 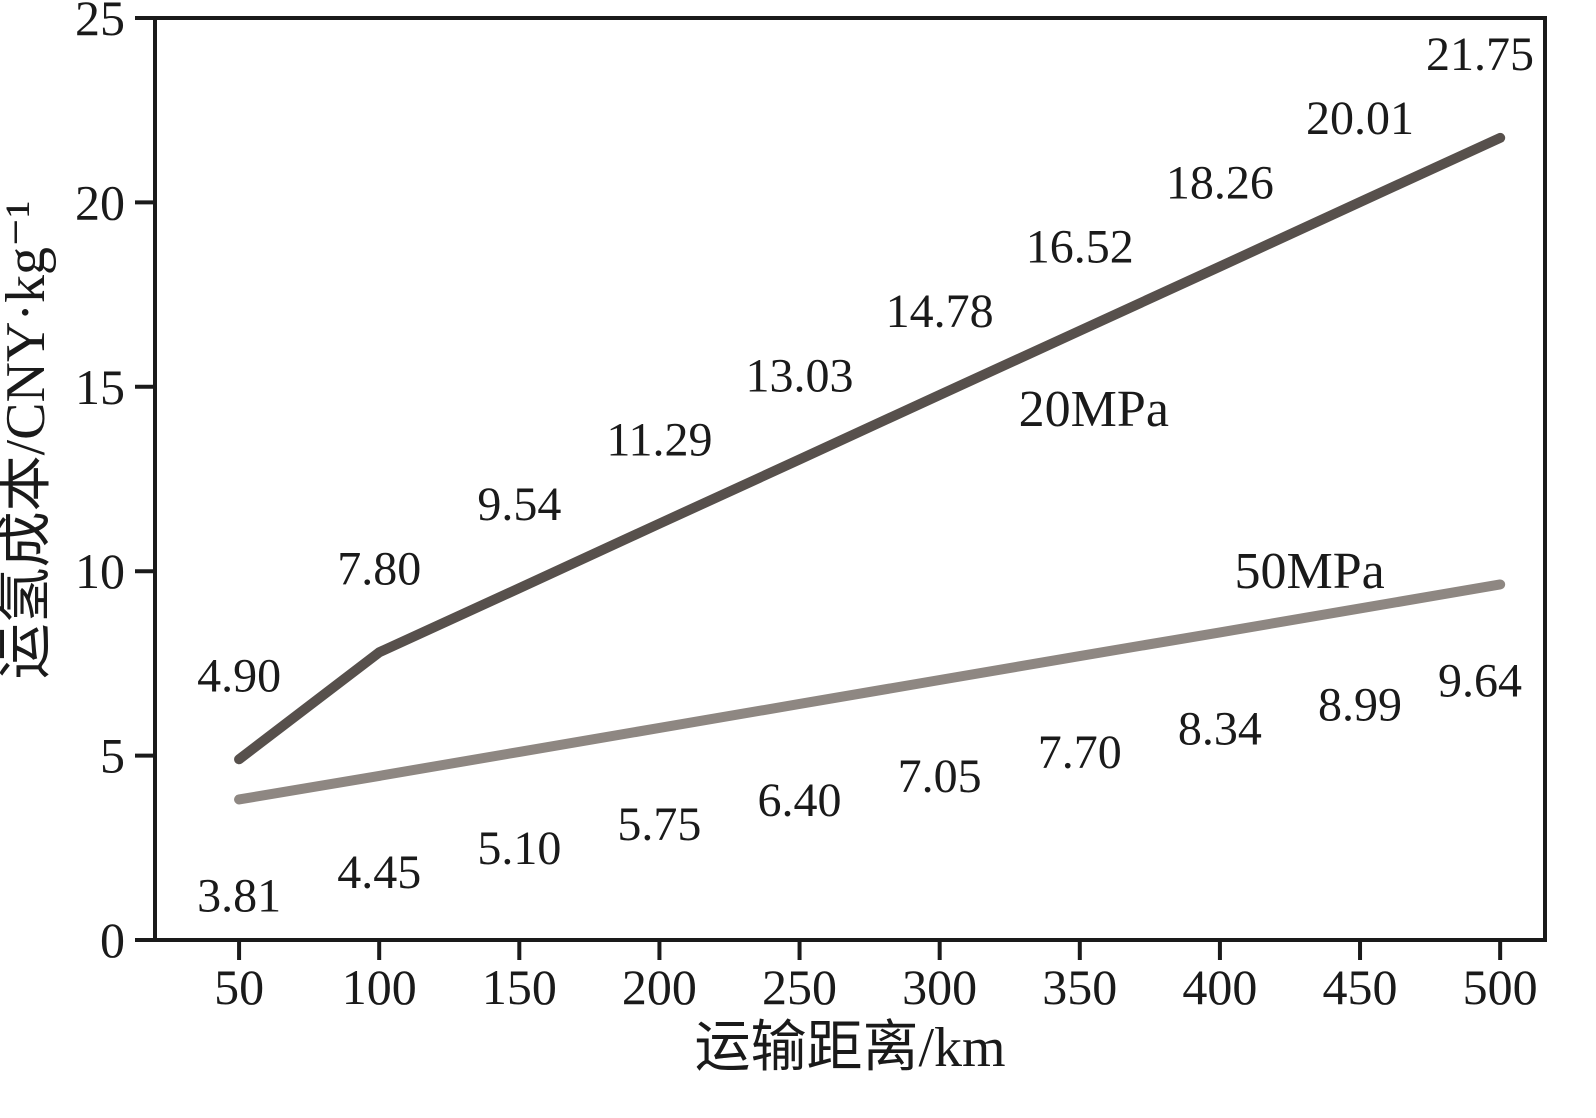 What do you see at coordinates (519, 848) in the screenshot?
I see `data-label-50MPa-150: 5.10` at bounding box center [519, 848].